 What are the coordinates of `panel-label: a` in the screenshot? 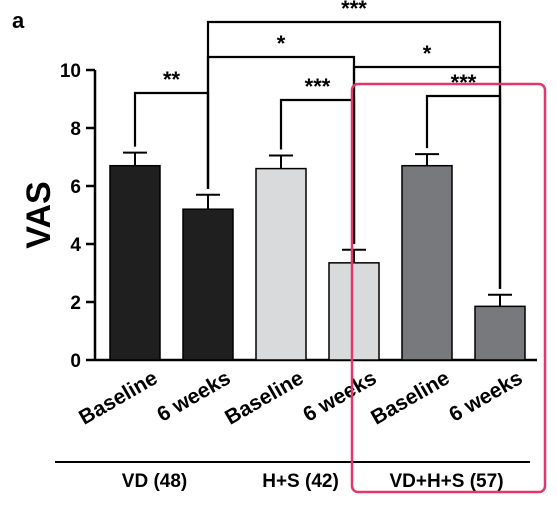 It's located at (18, 20).